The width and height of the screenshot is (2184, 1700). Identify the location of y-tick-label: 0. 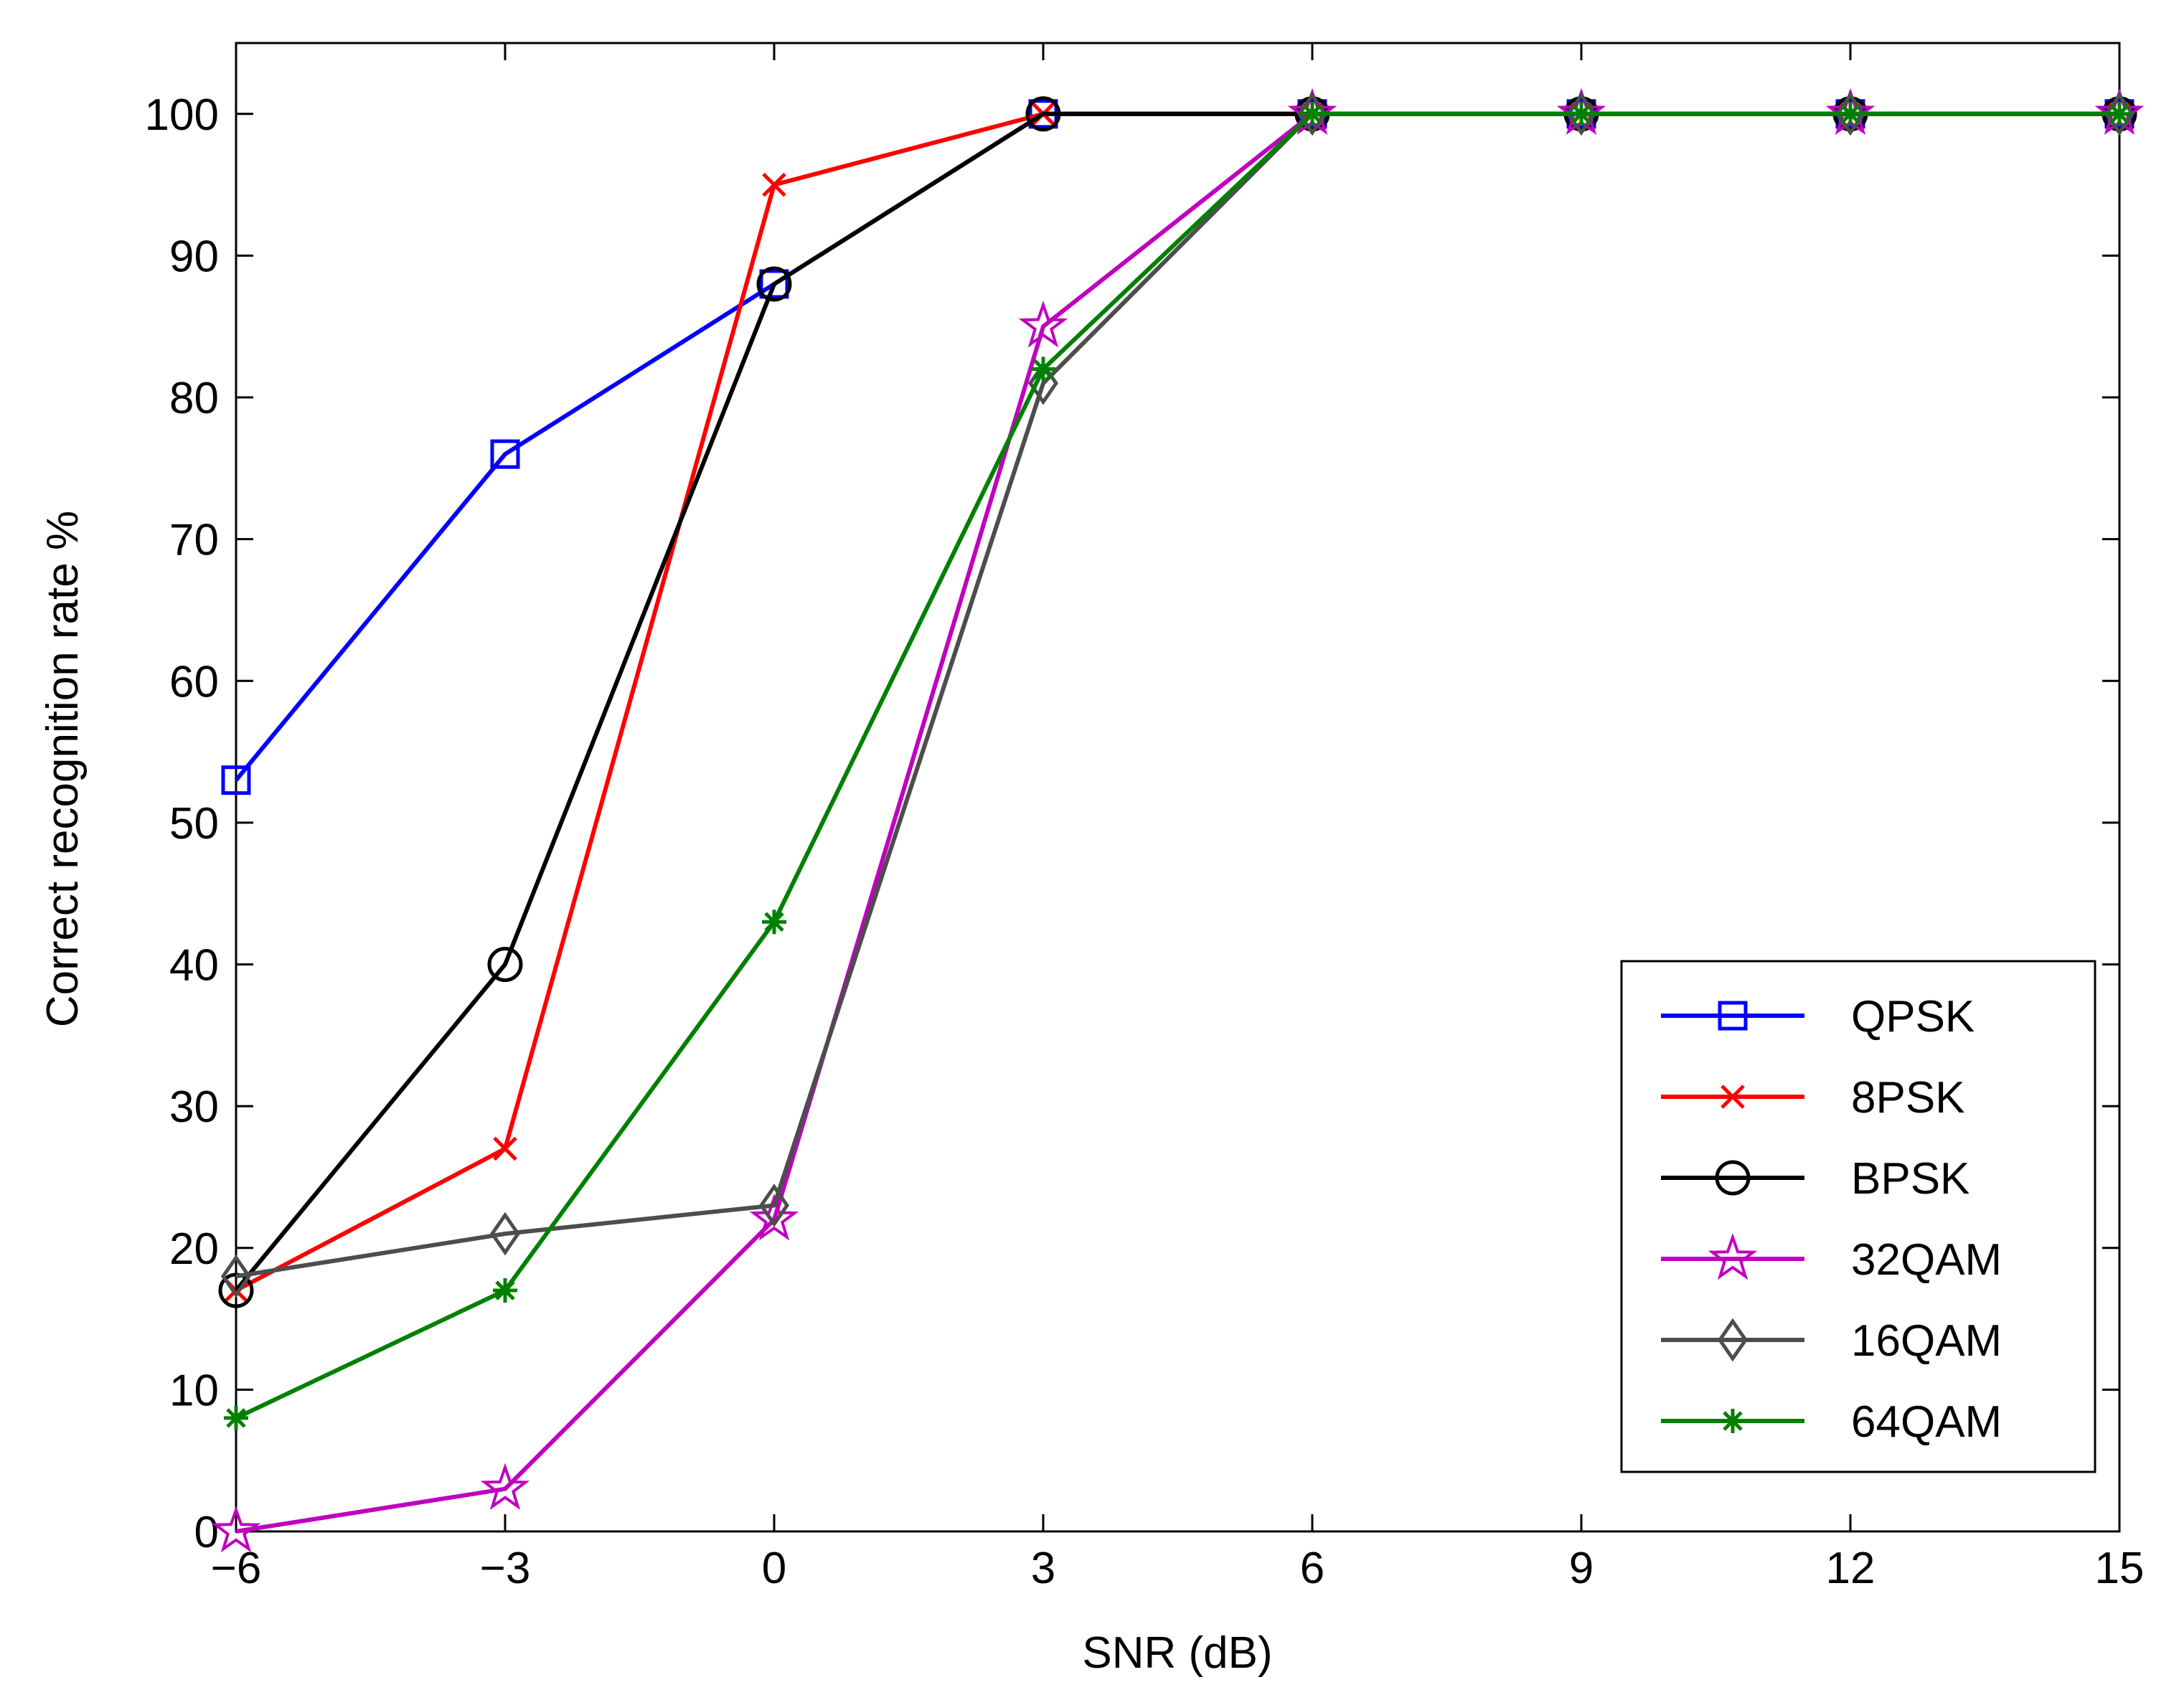
(206, 1532).